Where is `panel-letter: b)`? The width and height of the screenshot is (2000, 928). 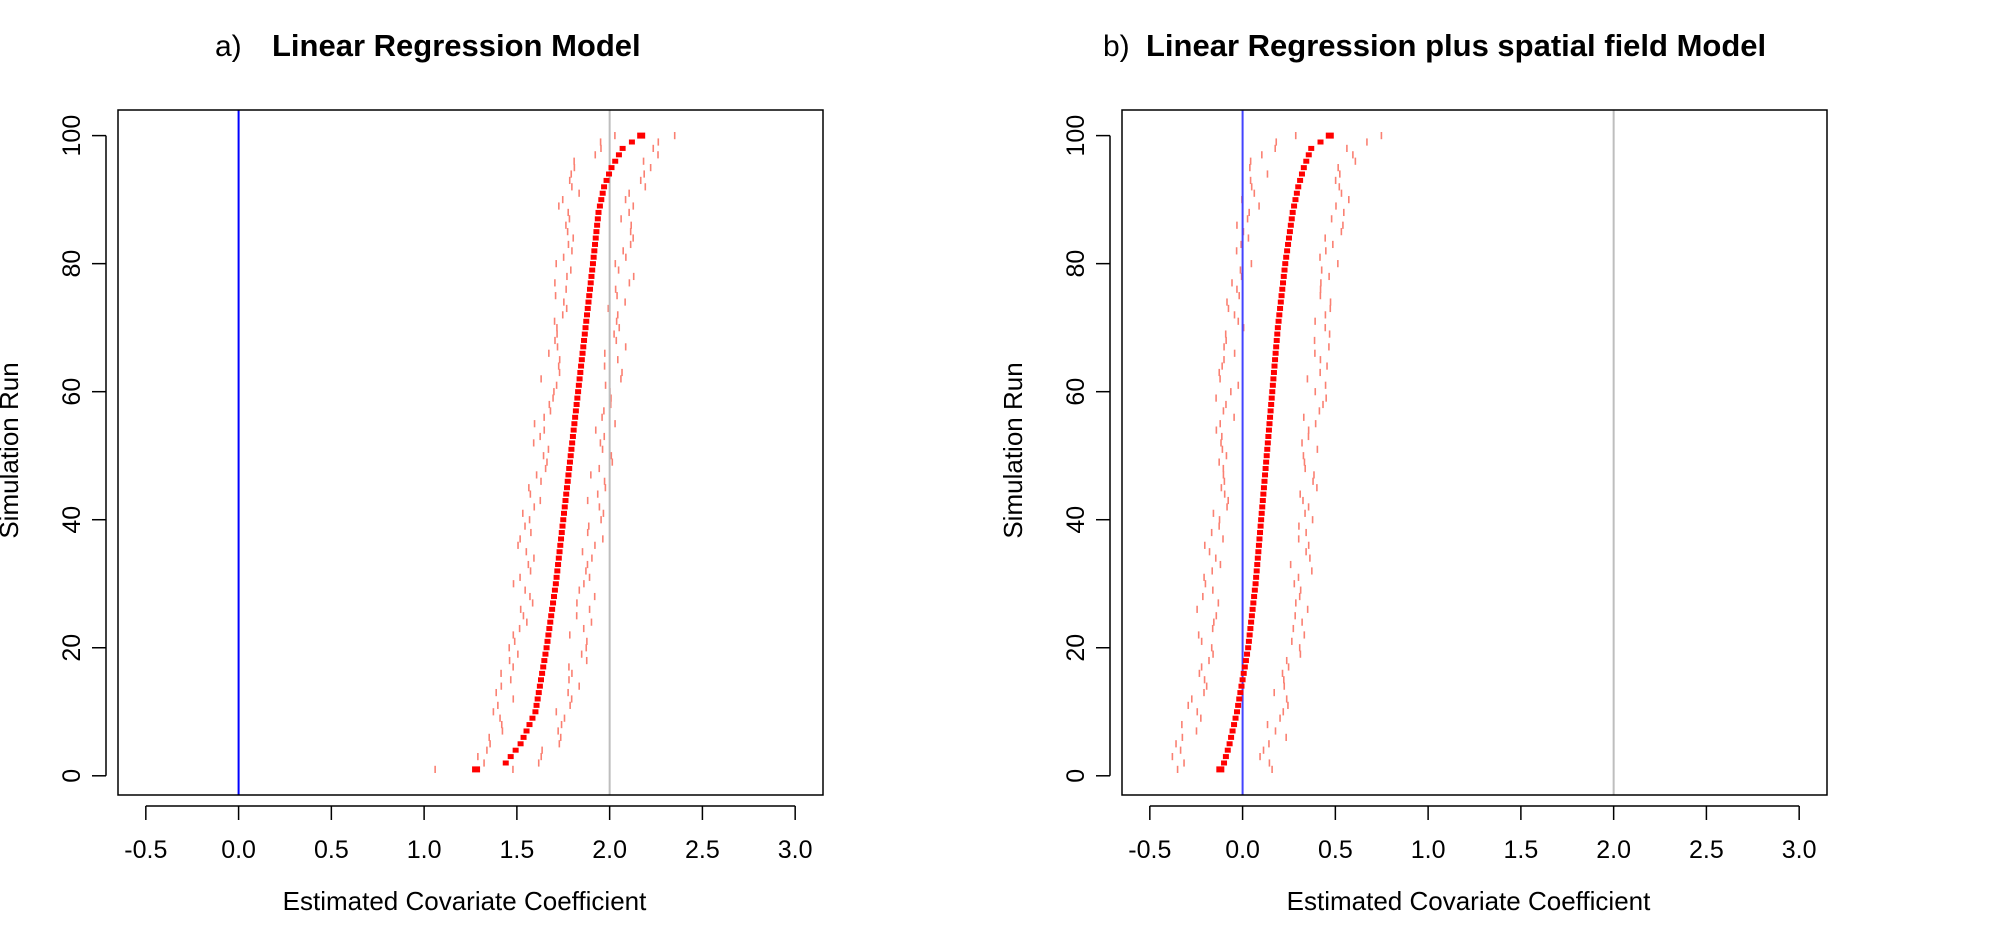
panel-letter: b) is located at coordinates (1116, 46).